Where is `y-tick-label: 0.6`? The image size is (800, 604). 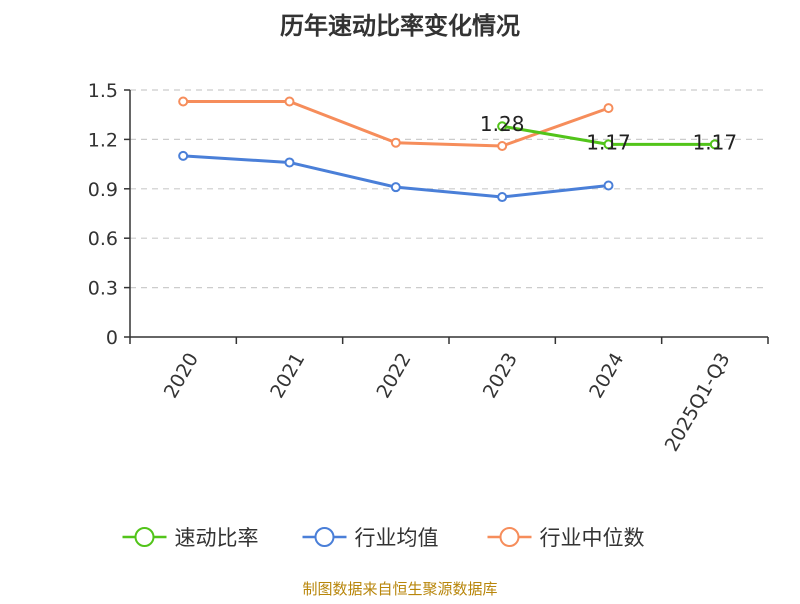 y-tick-label: 0.6 is located at coordinates (103, 239).